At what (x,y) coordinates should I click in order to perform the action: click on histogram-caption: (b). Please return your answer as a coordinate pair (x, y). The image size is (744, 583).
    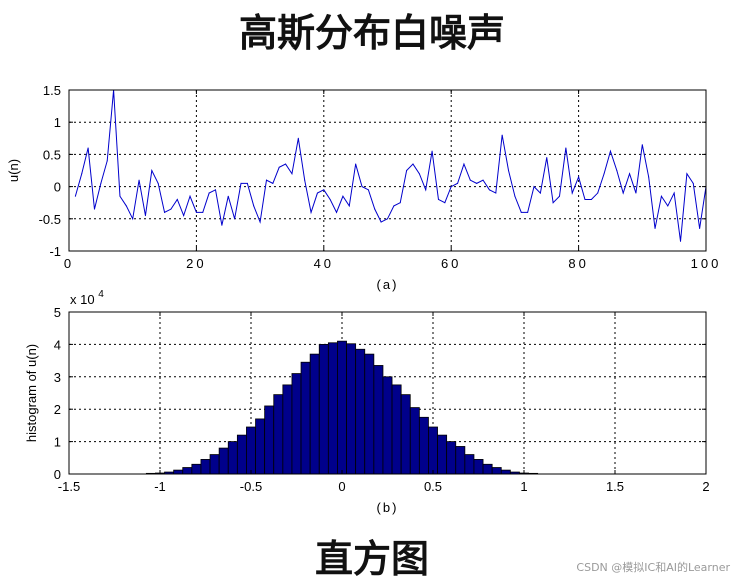
    Looking at the image, I should click on (388, 507).